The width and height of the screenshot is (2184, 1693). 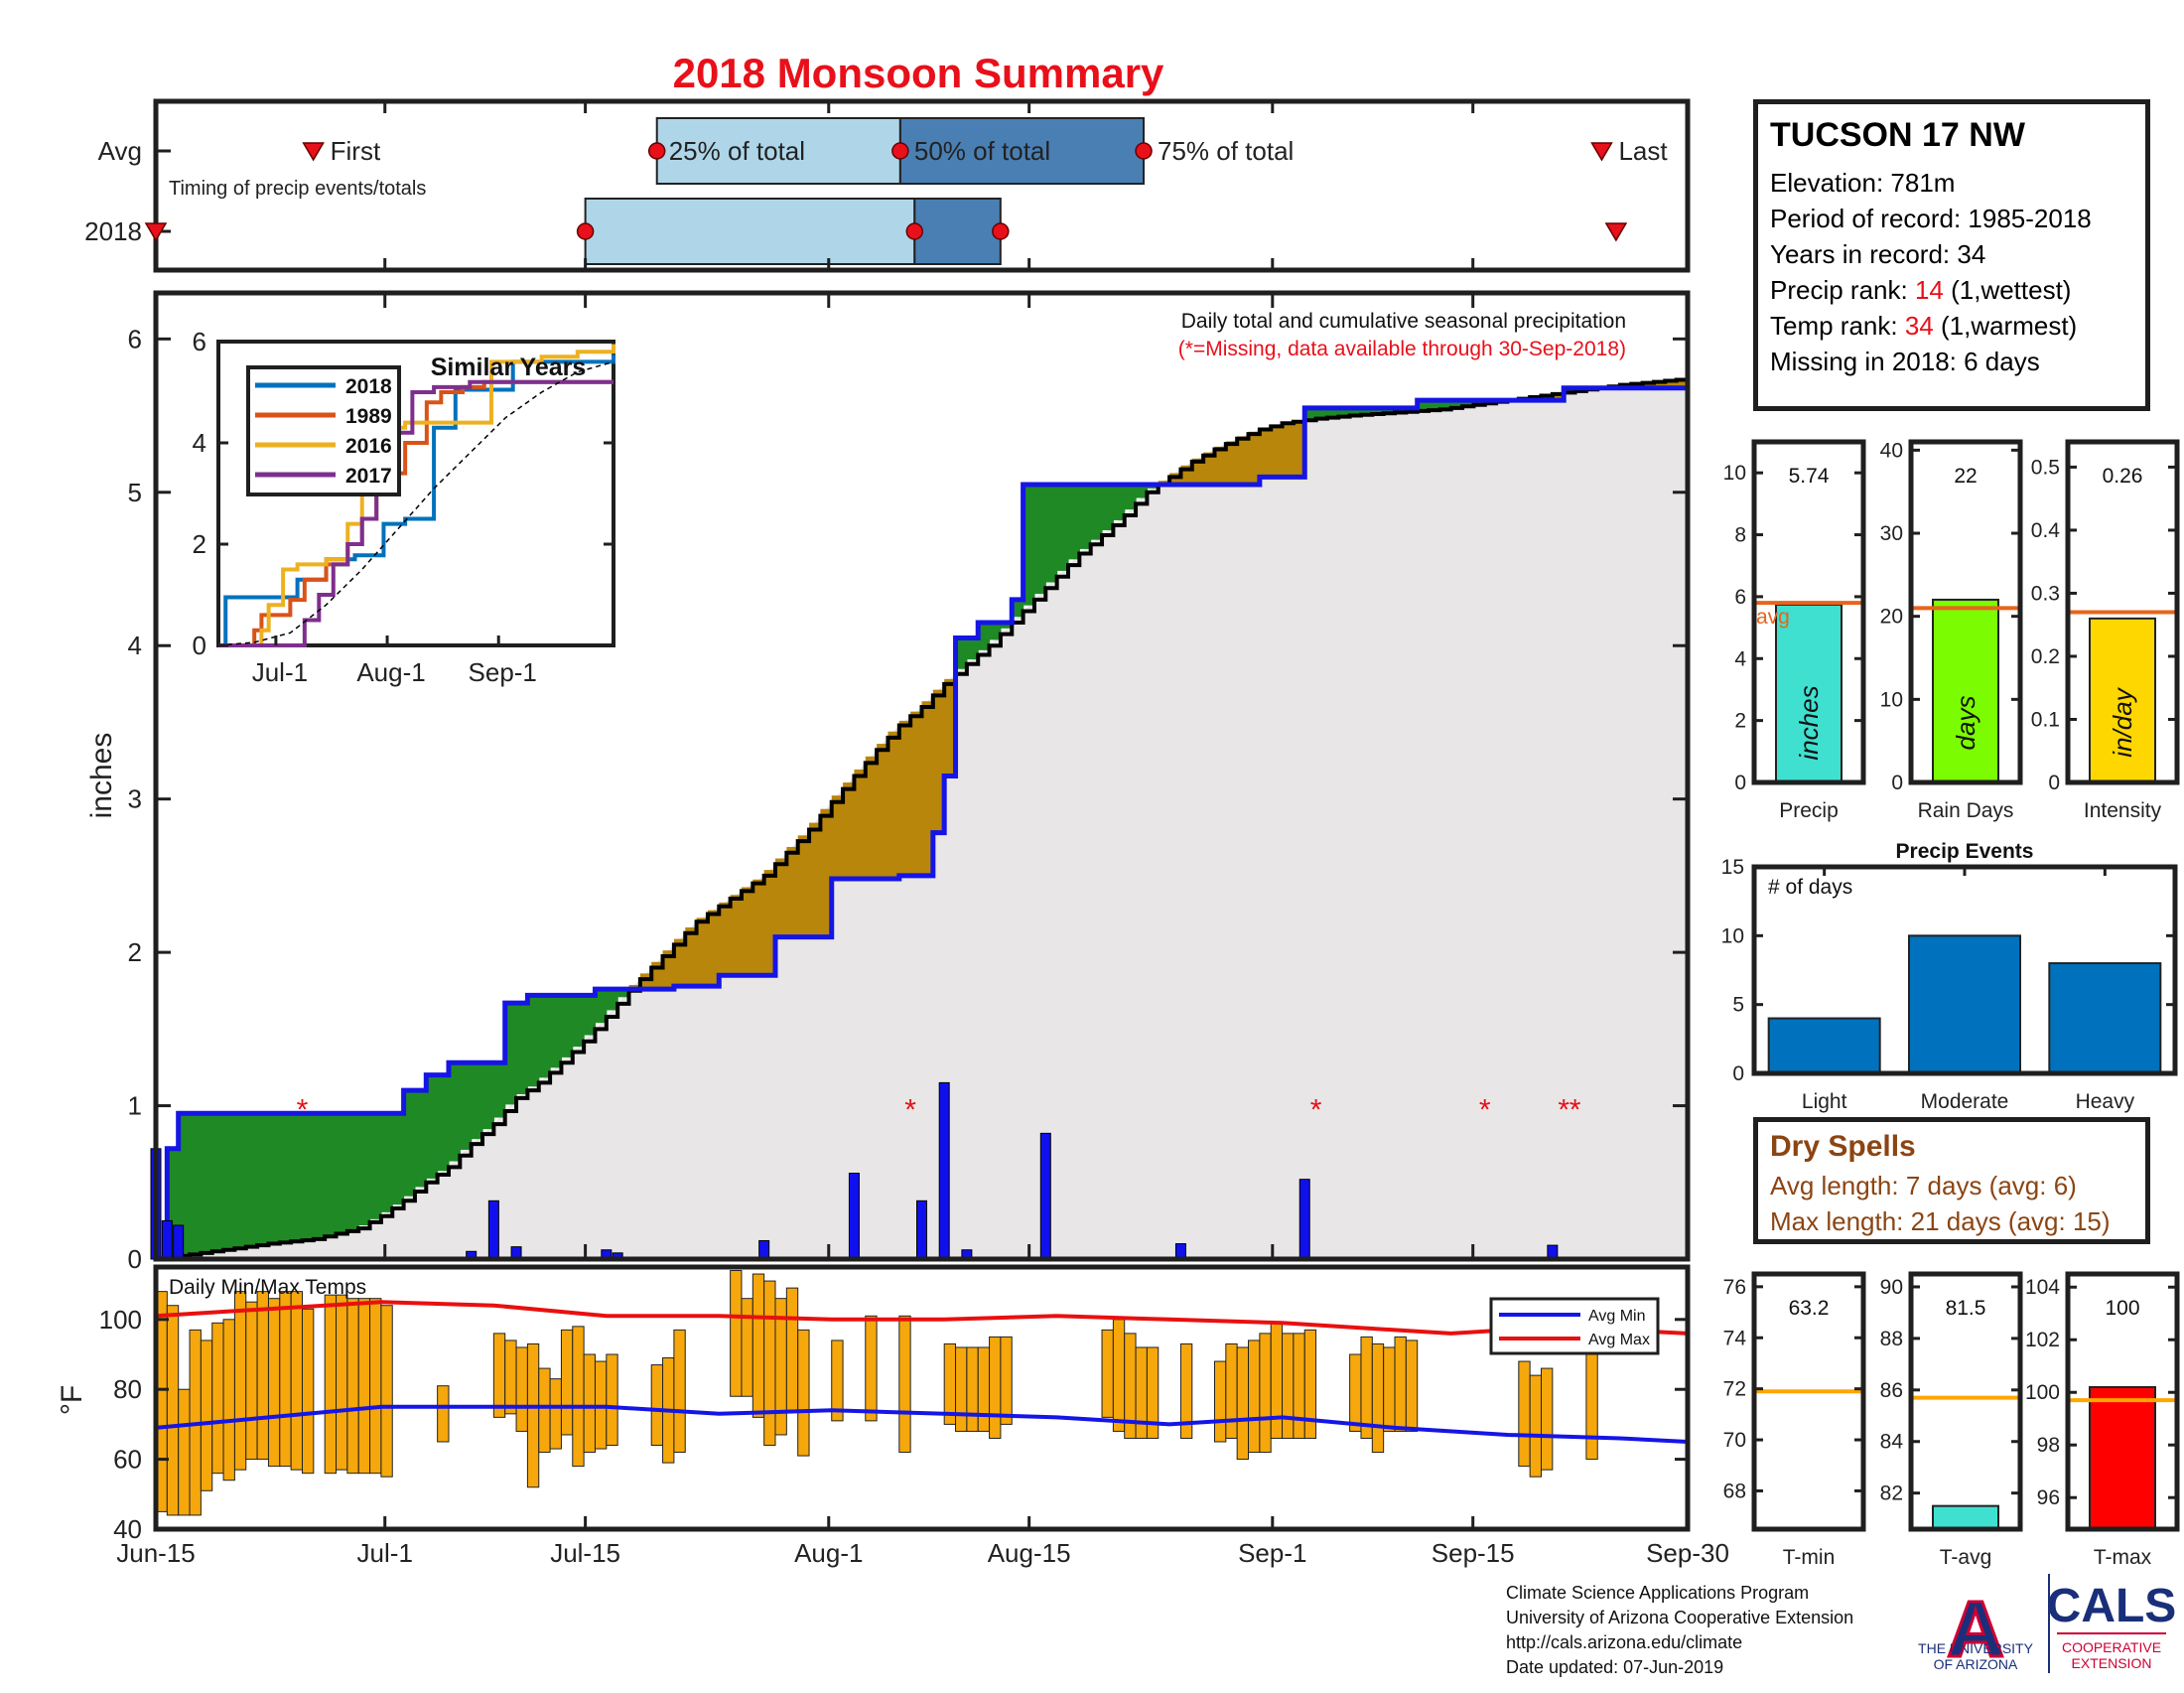 I want to click on timing-label-q50: 50% of total, so click(x=982, y=151).